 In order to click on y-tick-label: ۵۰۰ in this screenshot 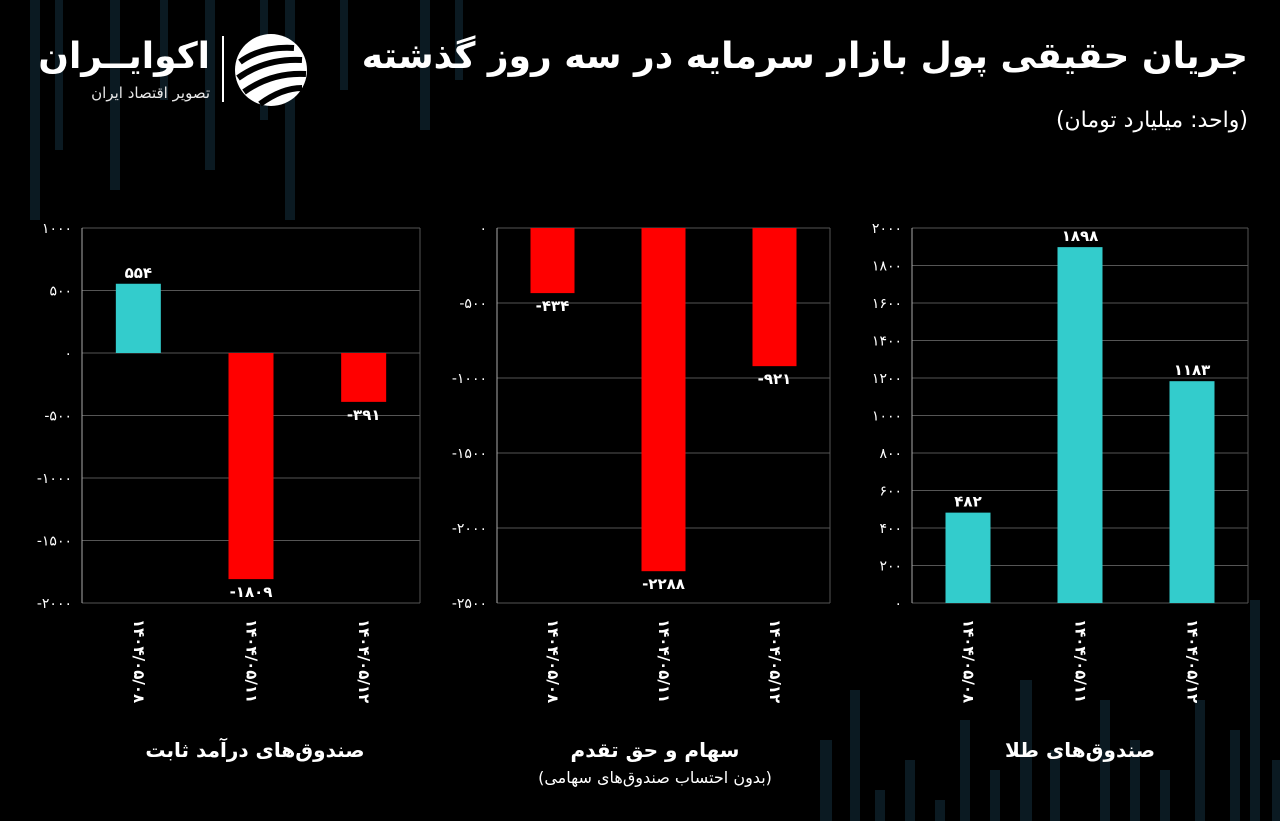, I will do `click(60, 292)`.